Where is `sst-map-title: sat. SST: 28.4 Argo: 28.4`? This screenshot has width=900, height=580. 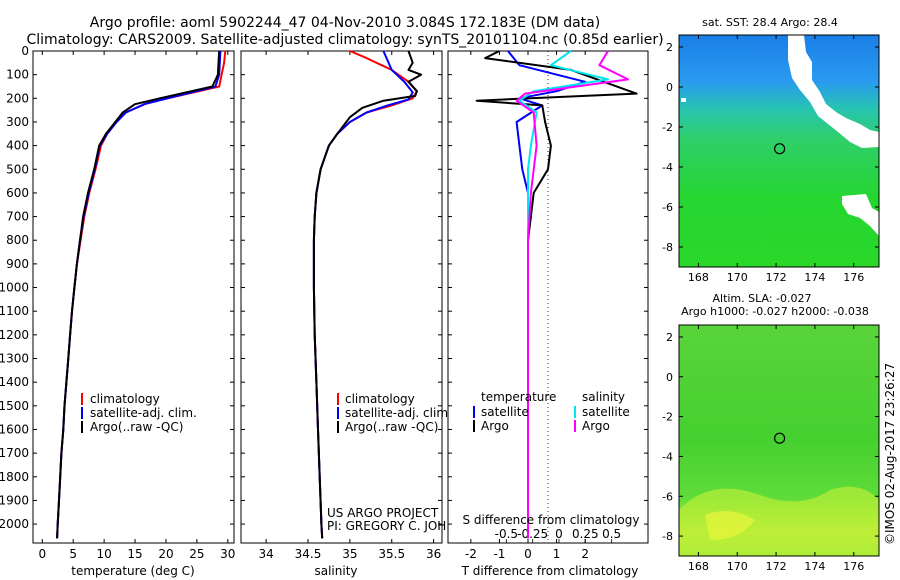 sst-map-title: sat. SST: 28.4 Argo: 28.4 is located at coordinates (770, 22).